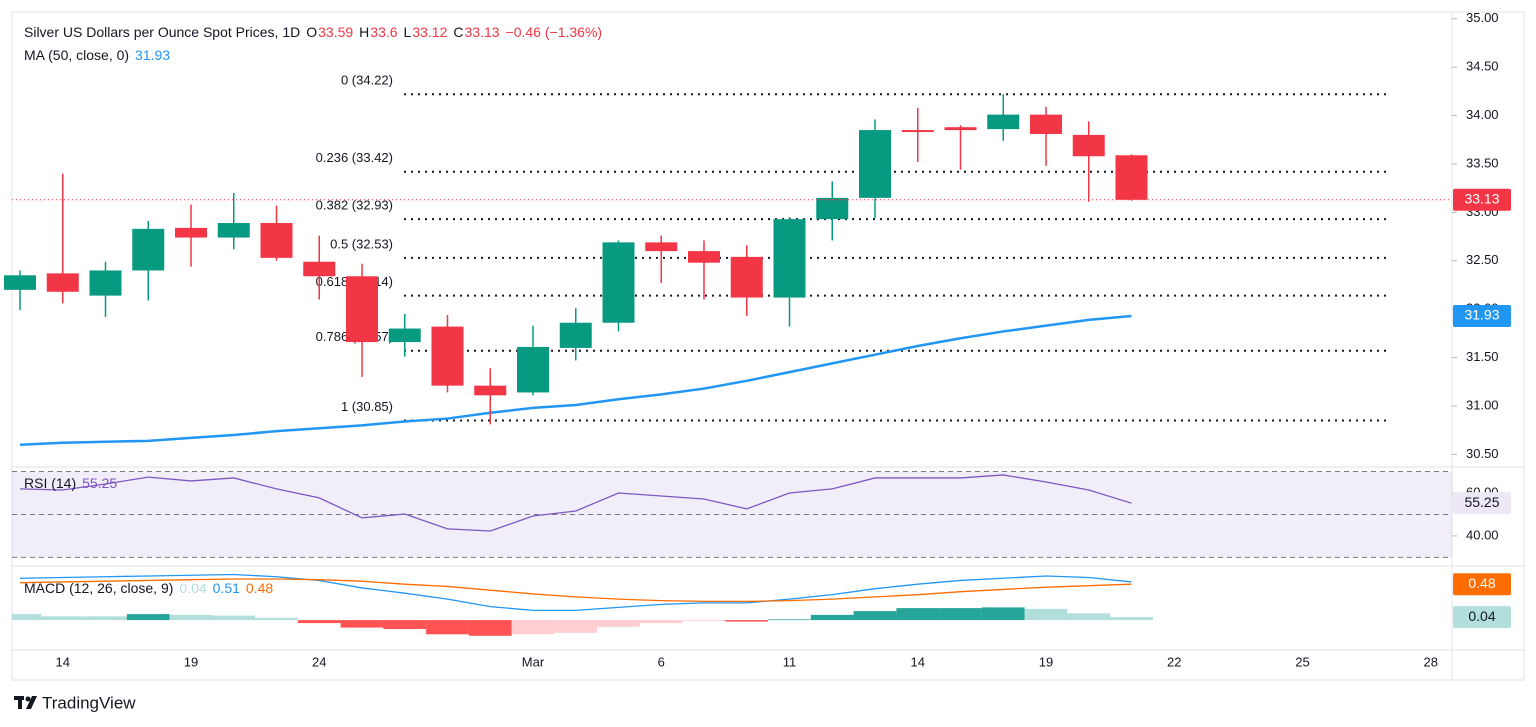  What do you see at coordinates (458, 32) in the screenshot?
I see `ohlc-label: C` at bounding box center [458, 32].